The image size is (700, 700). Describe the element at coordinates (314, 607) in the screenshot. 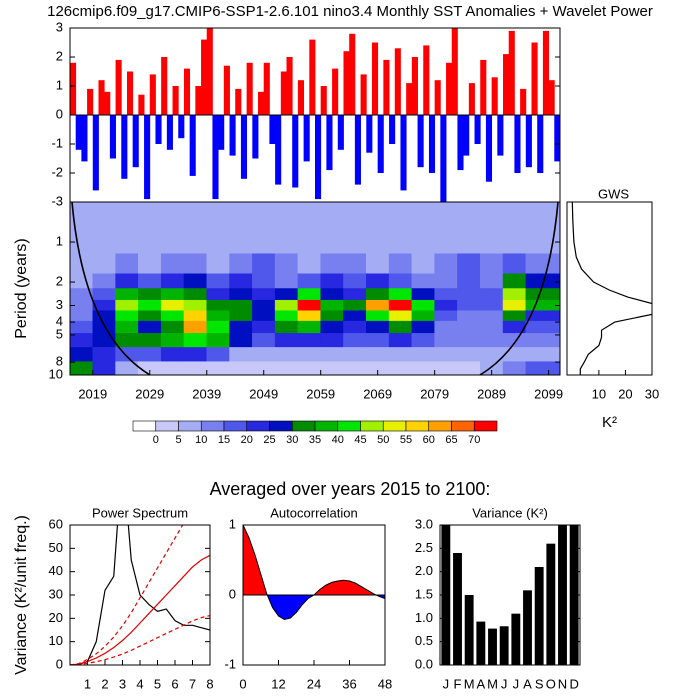

I see `negative-area` at that location.